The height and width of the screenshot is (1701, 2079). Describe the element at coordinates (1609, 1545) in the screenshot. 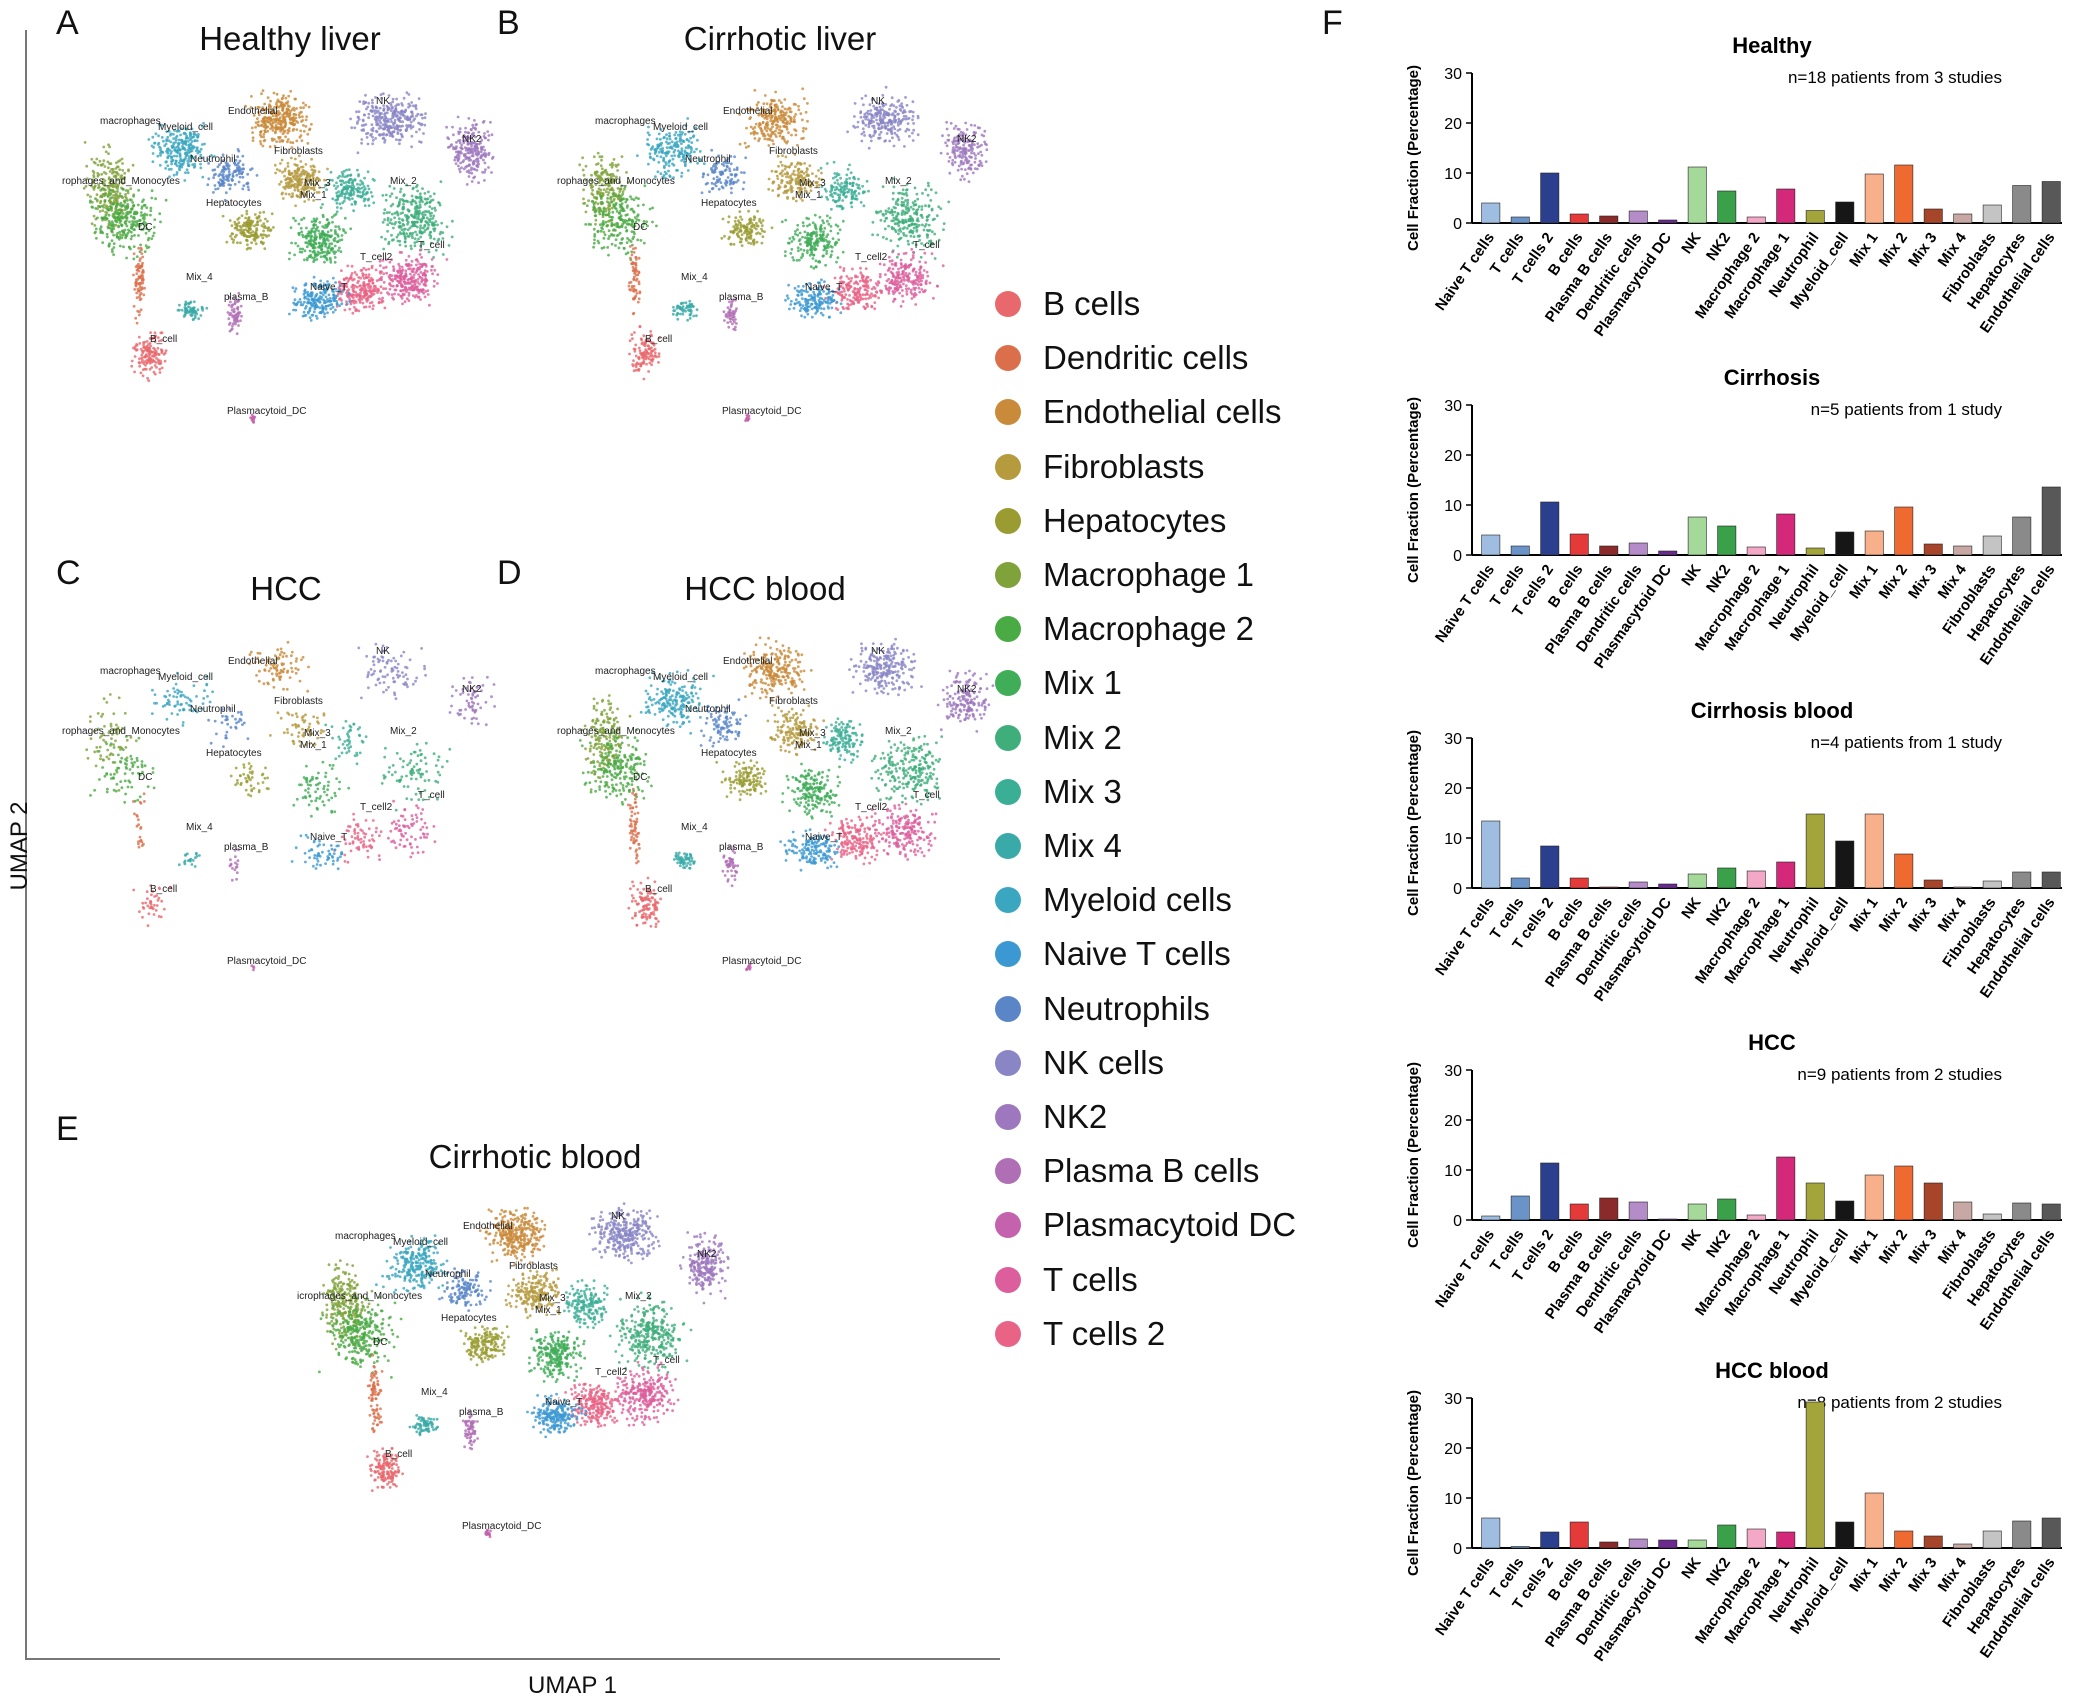

I see `bar-plasma-b-cells` at that location.